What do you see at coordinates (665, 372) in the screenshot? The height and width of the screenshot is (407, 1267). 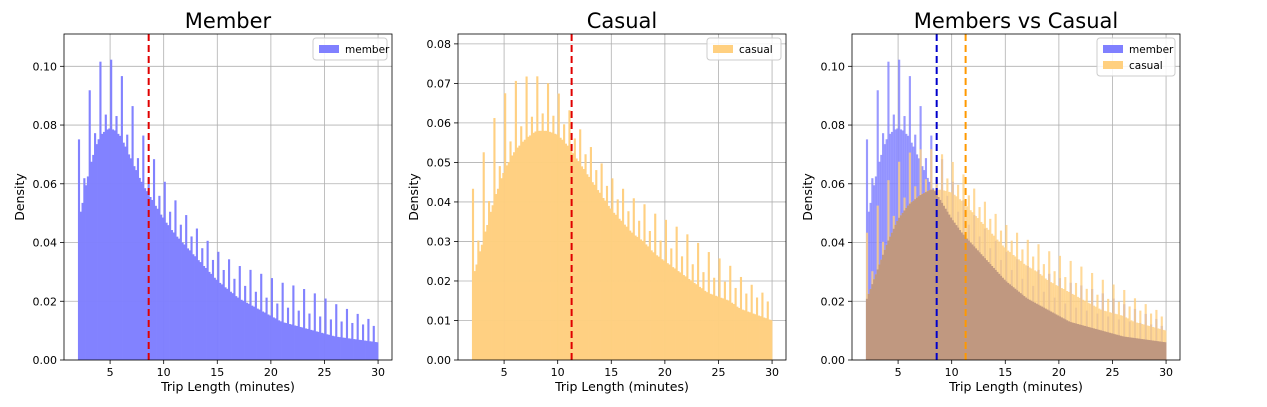 I see `x-tick-label: 20` at bounding box center [665, 372].